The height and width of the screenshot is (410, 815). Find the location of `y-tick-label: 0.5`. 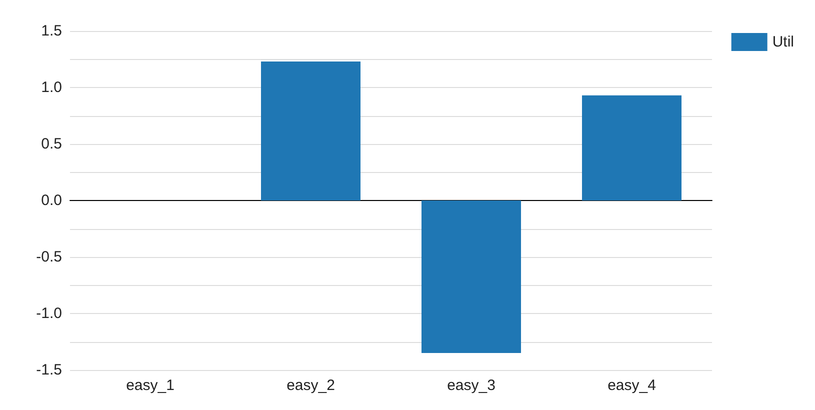

y-tick-label: 0.5 is located at coordinates (51, 144).